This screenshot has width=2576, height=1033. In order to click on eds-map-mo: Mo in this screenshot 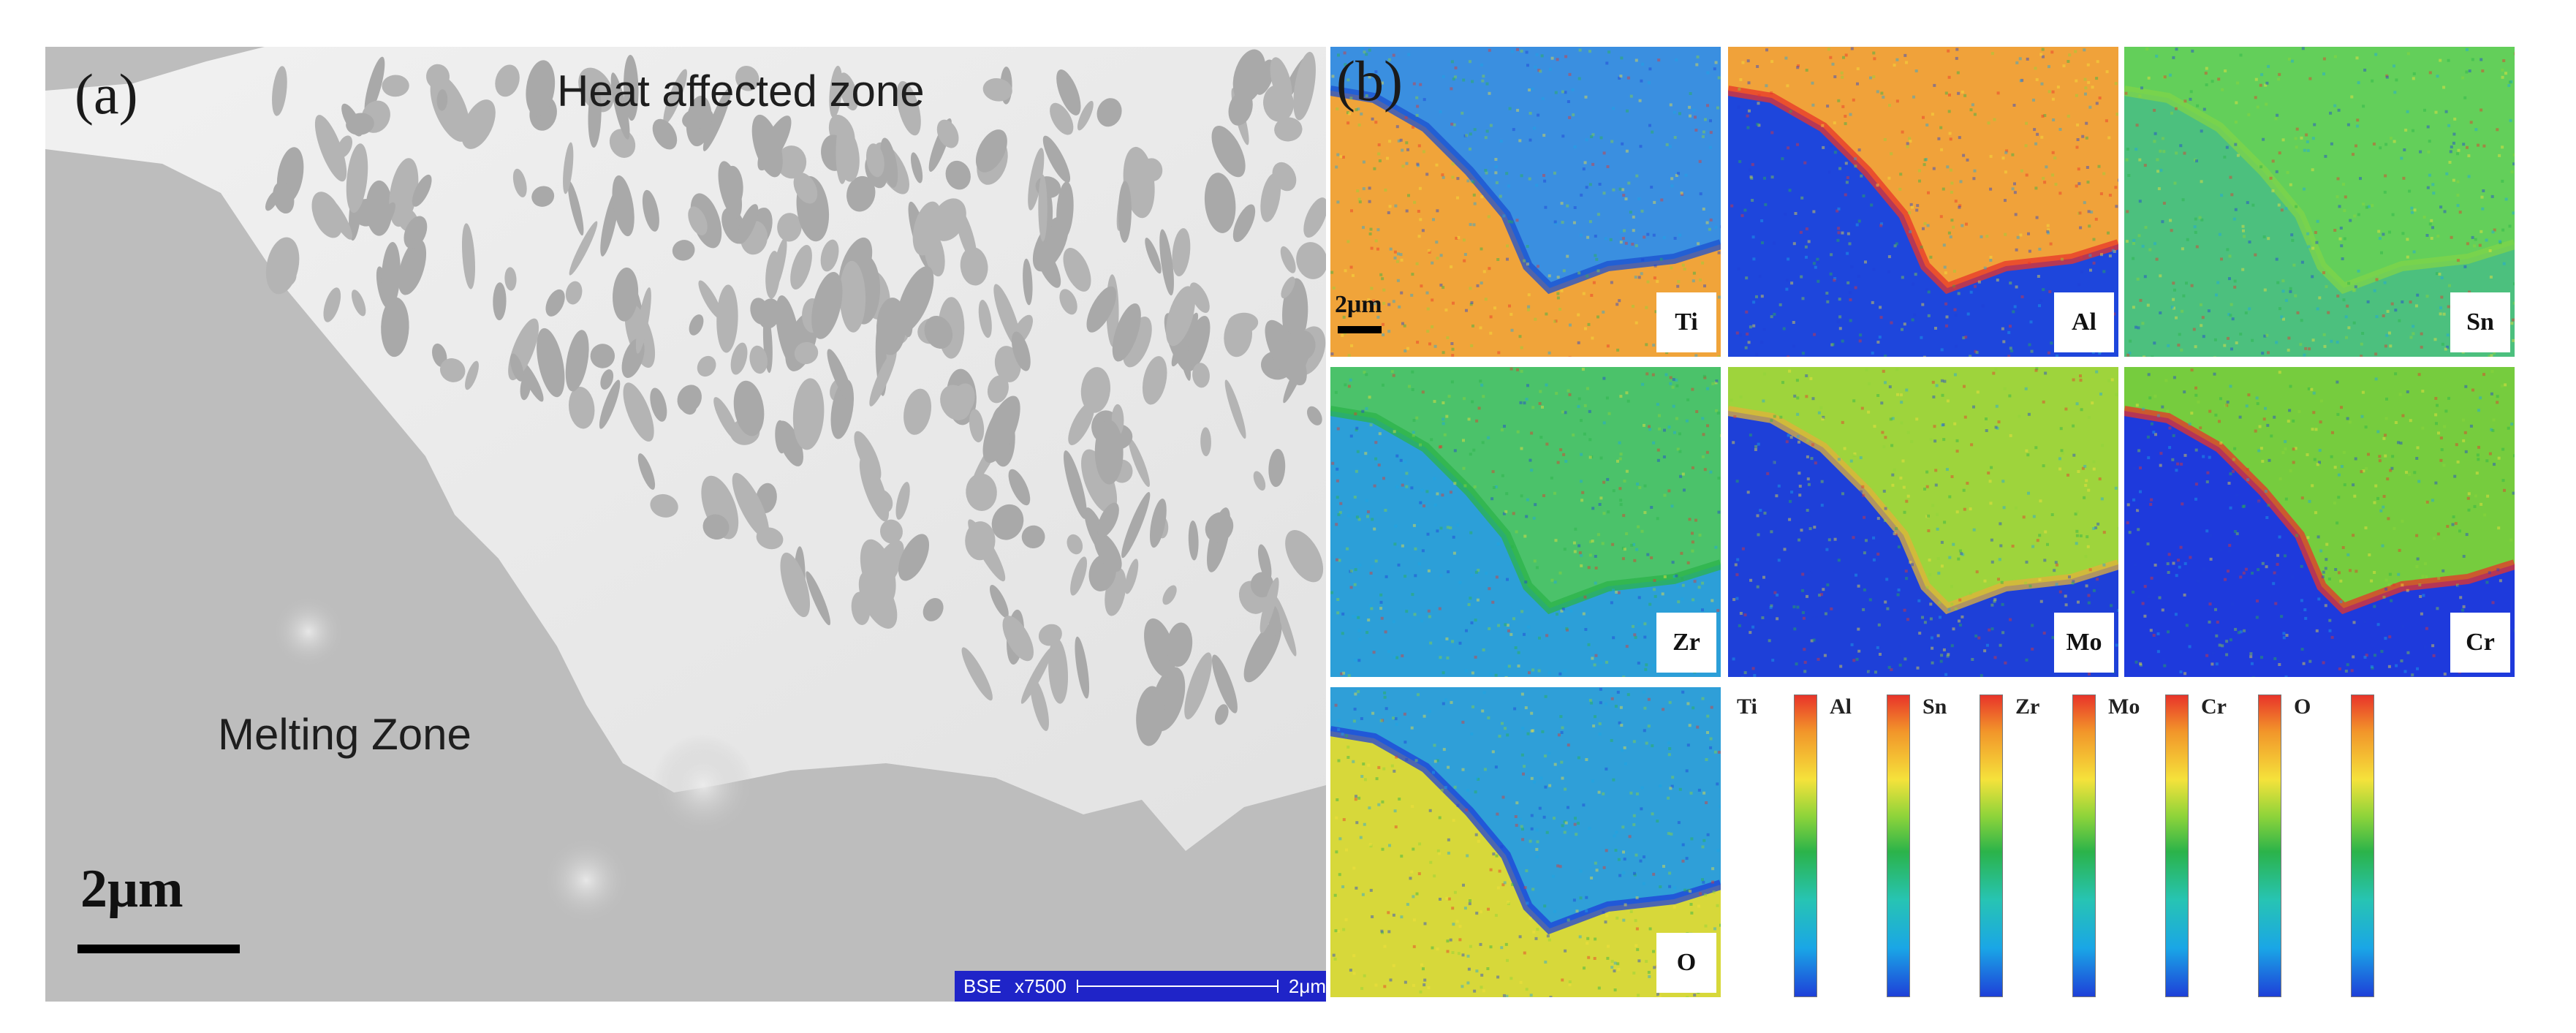, I will do `click(1923, 522)`.